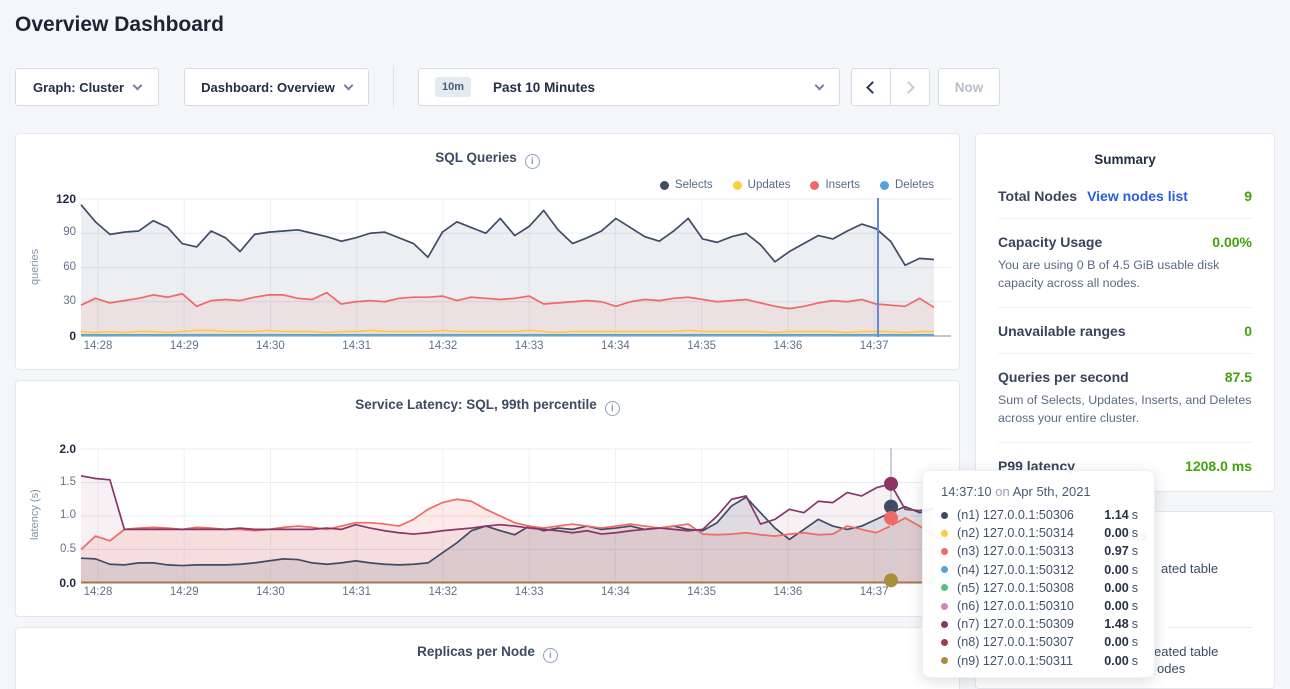  What do you see at coordinates (1015, 569) in the screenshot?
I see `node-address: (n4) 127.0.0.1:50312` at bounding box center [1015, 569].